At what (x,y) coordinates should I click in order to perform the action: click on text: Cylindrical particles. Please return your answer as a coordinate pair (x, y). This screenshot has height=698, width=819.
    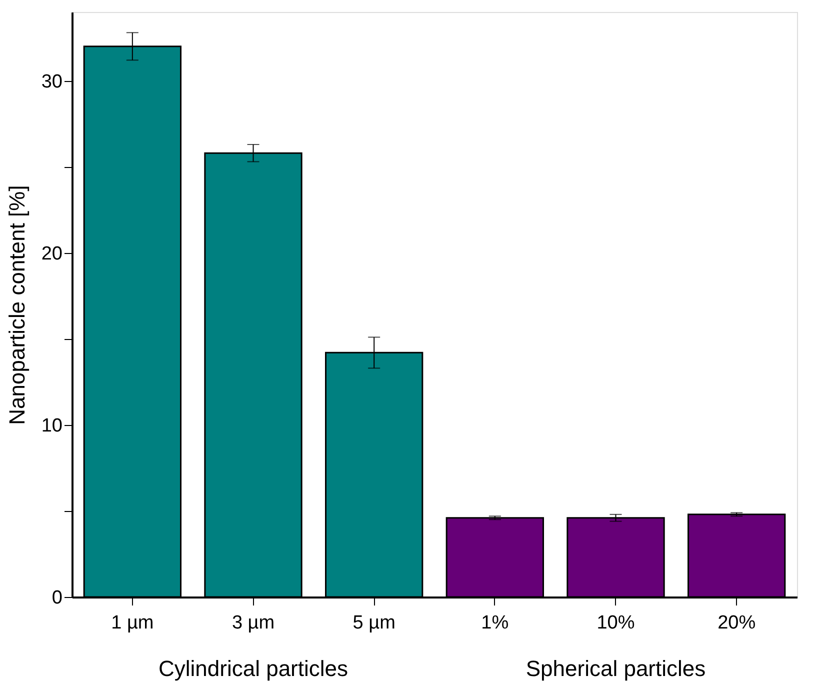
    Looking at the image, I should click on (253, 668).